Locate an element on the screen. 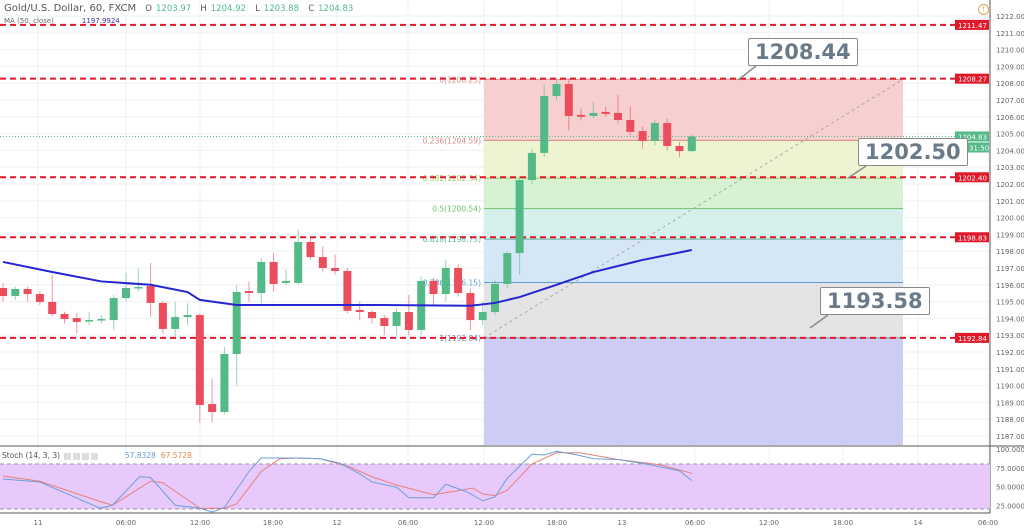 Image resolution: width=1024 pixels, height=530 pixels. stoch-k-value: 57.8328 is located at coordinates (140, 455).